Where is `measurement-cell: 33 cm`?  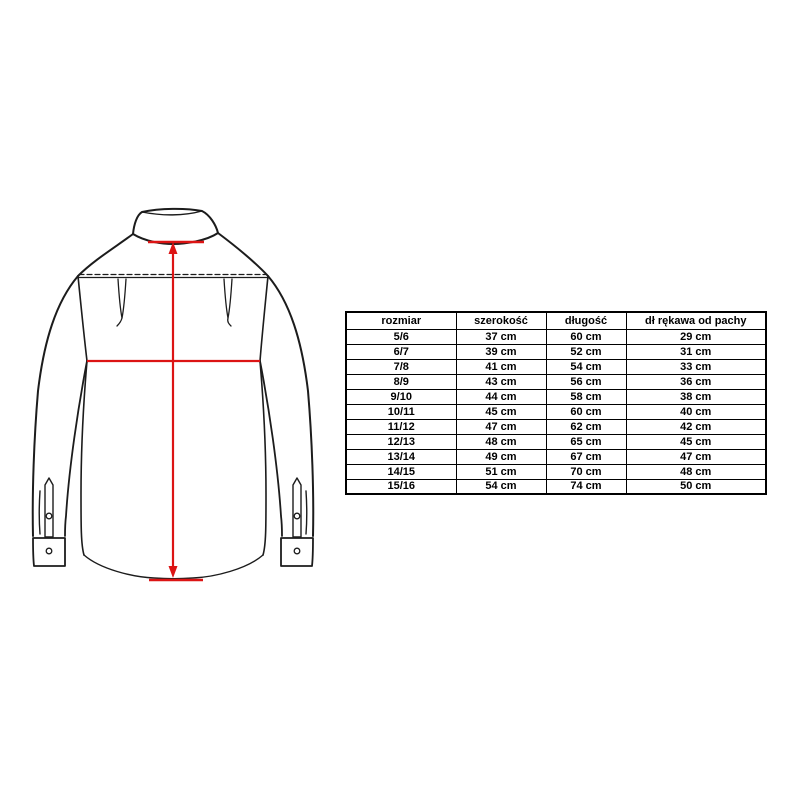 measurement-cell: 33 cm is located at coordinates (696, 366).